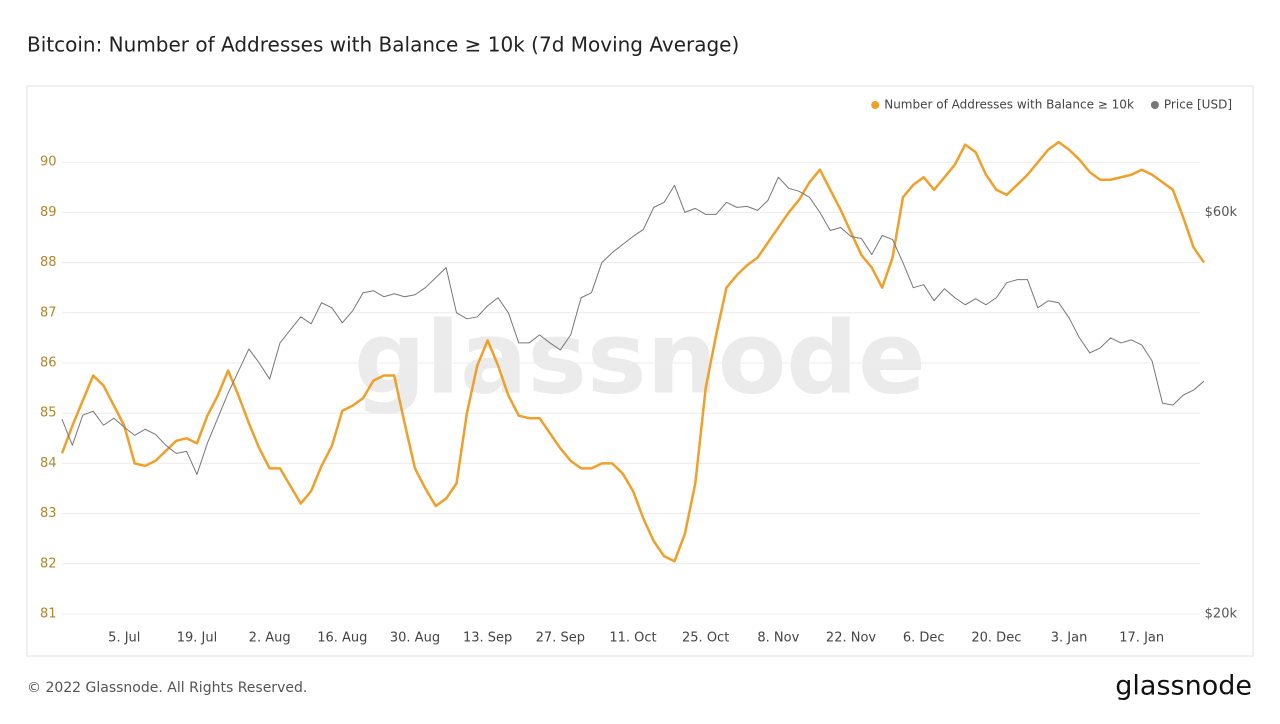 The width and height of the screenshot is (1280, 724). What do you see at coordinates (1141, 638) in the screenshot?
I see `x-tick-label: 17. Jan` at bounding box center [1141, 638].